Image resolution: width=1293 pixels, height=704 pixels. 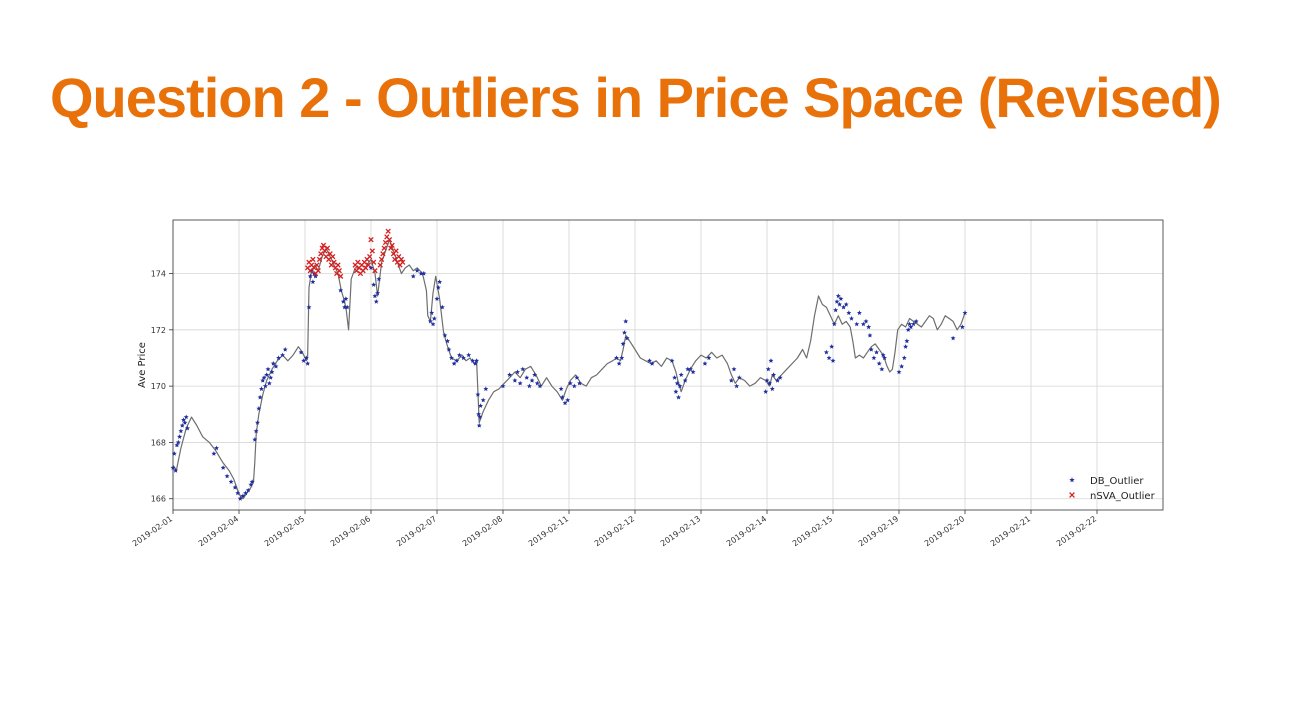 I want to click on x-tick-label: 2019-02-20, so click(x=944, y=531).